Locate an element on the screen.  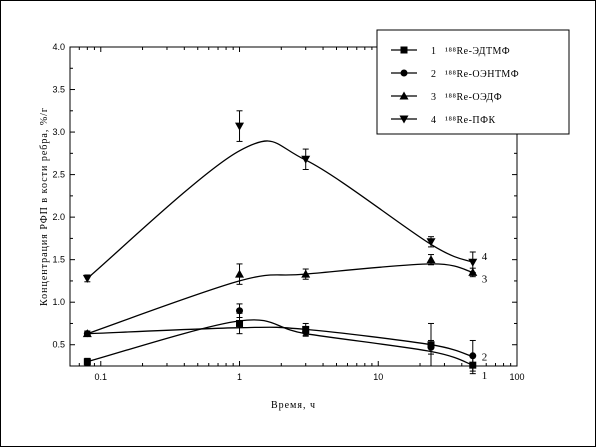
series-2-curve is located at coordinates (280, 342).